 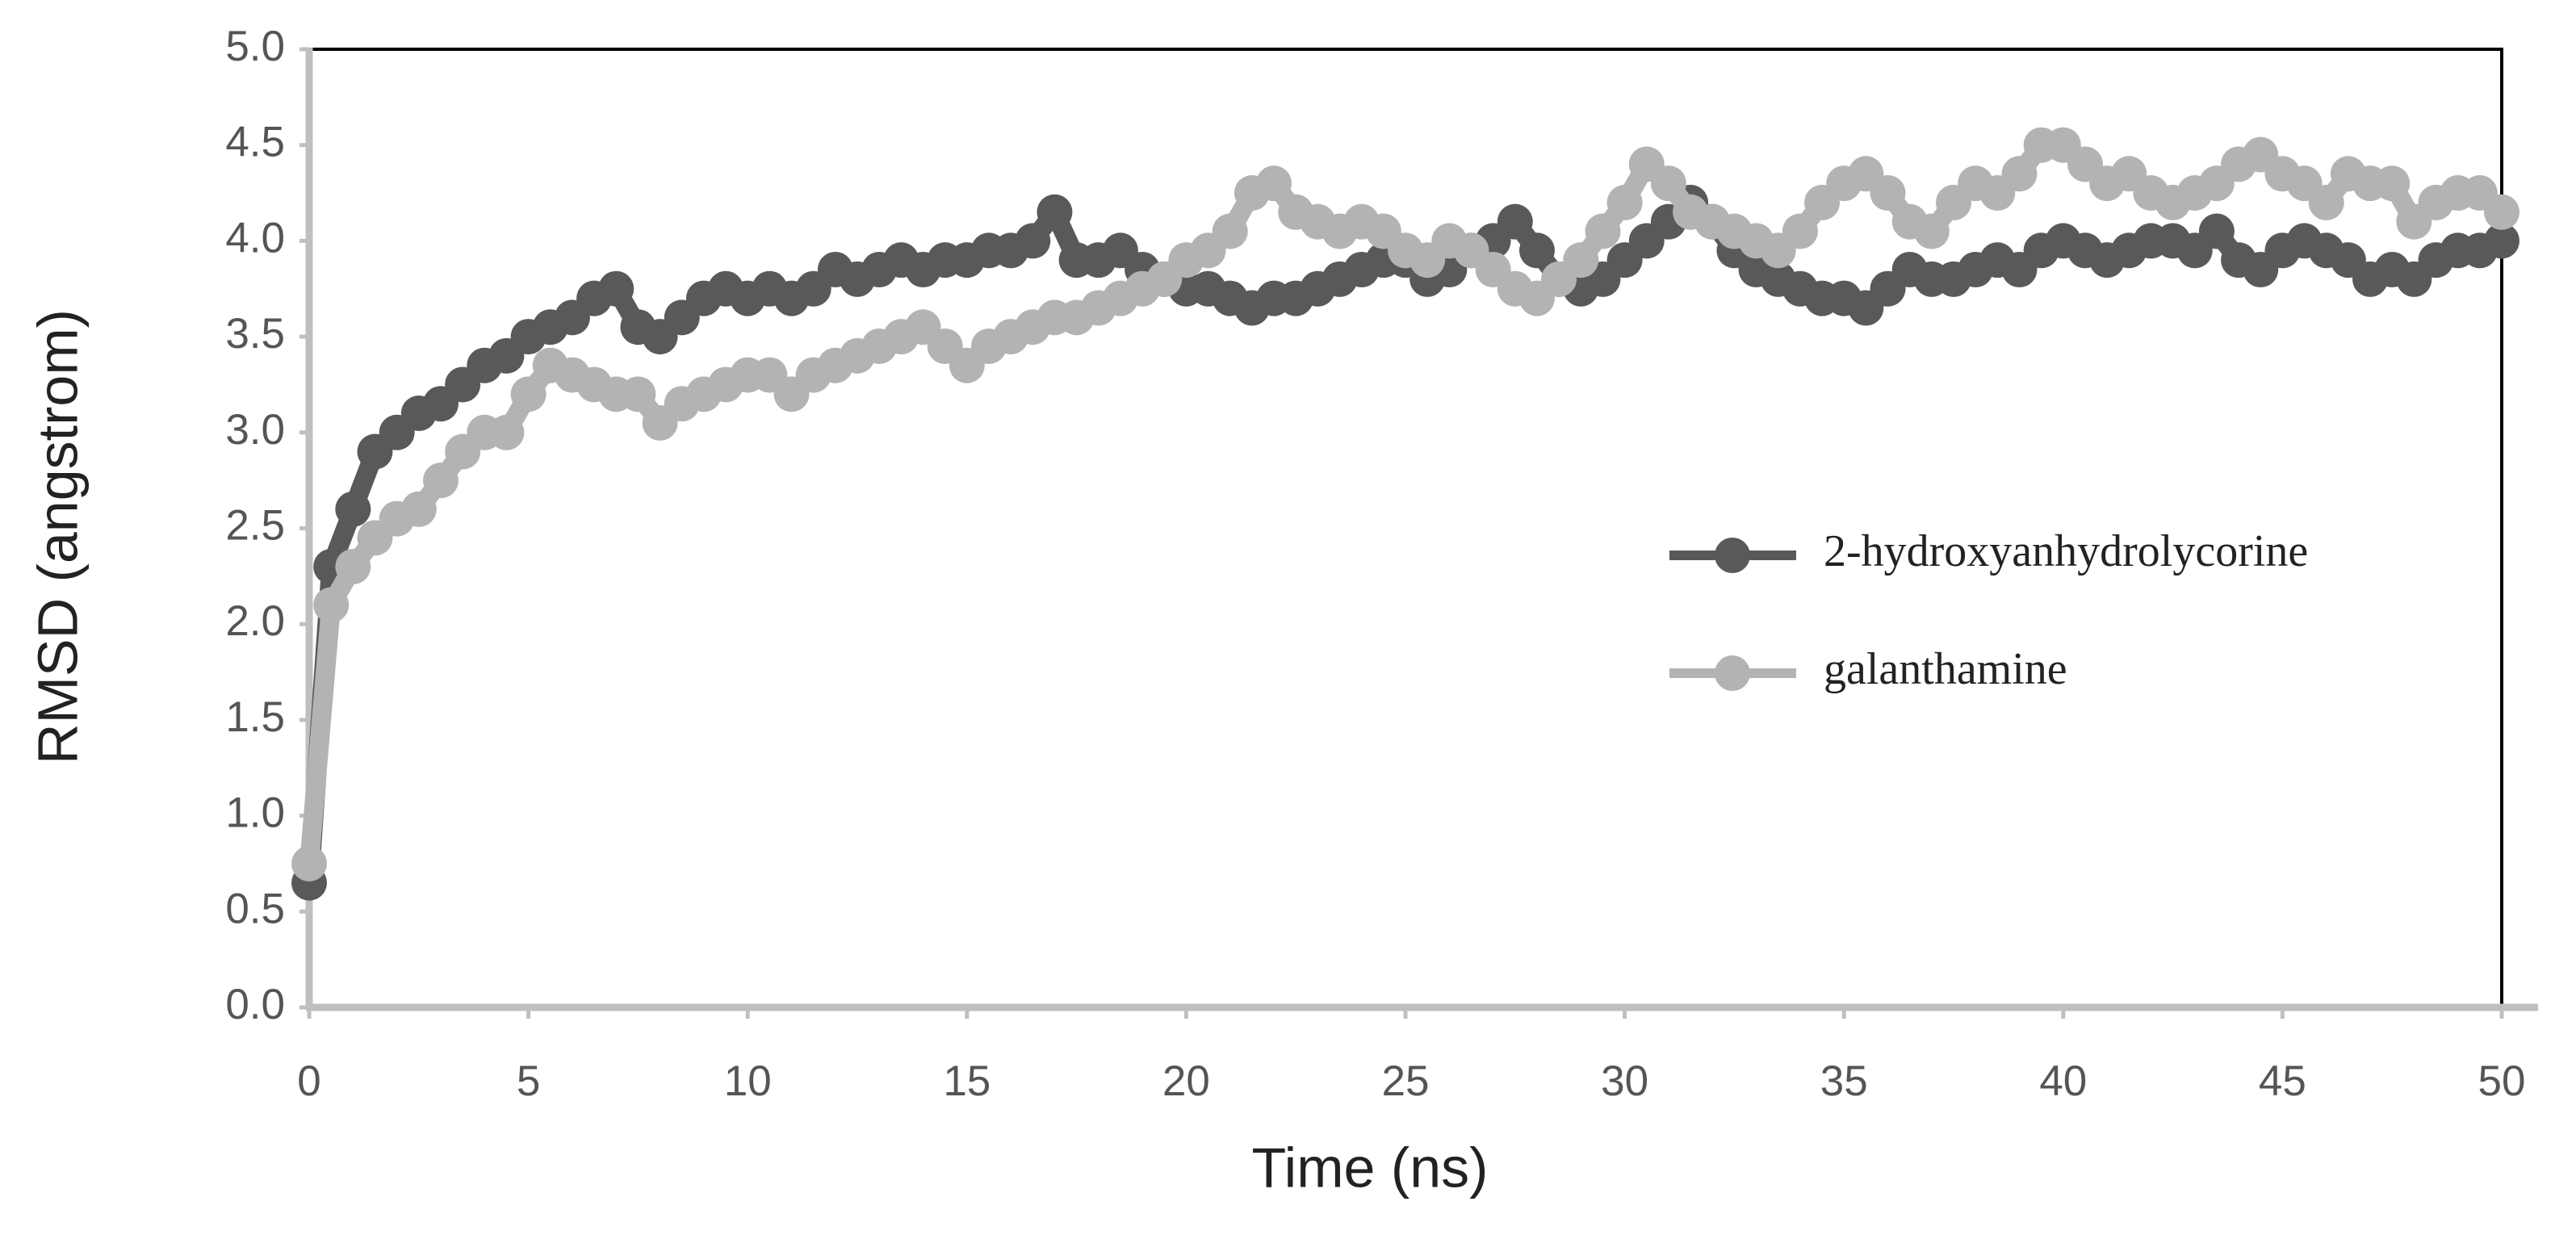 What do you see at coordinates (255, 334) in the screenshot?
I see `y-tick-label: 3.5` at bounding box center [255, 334].